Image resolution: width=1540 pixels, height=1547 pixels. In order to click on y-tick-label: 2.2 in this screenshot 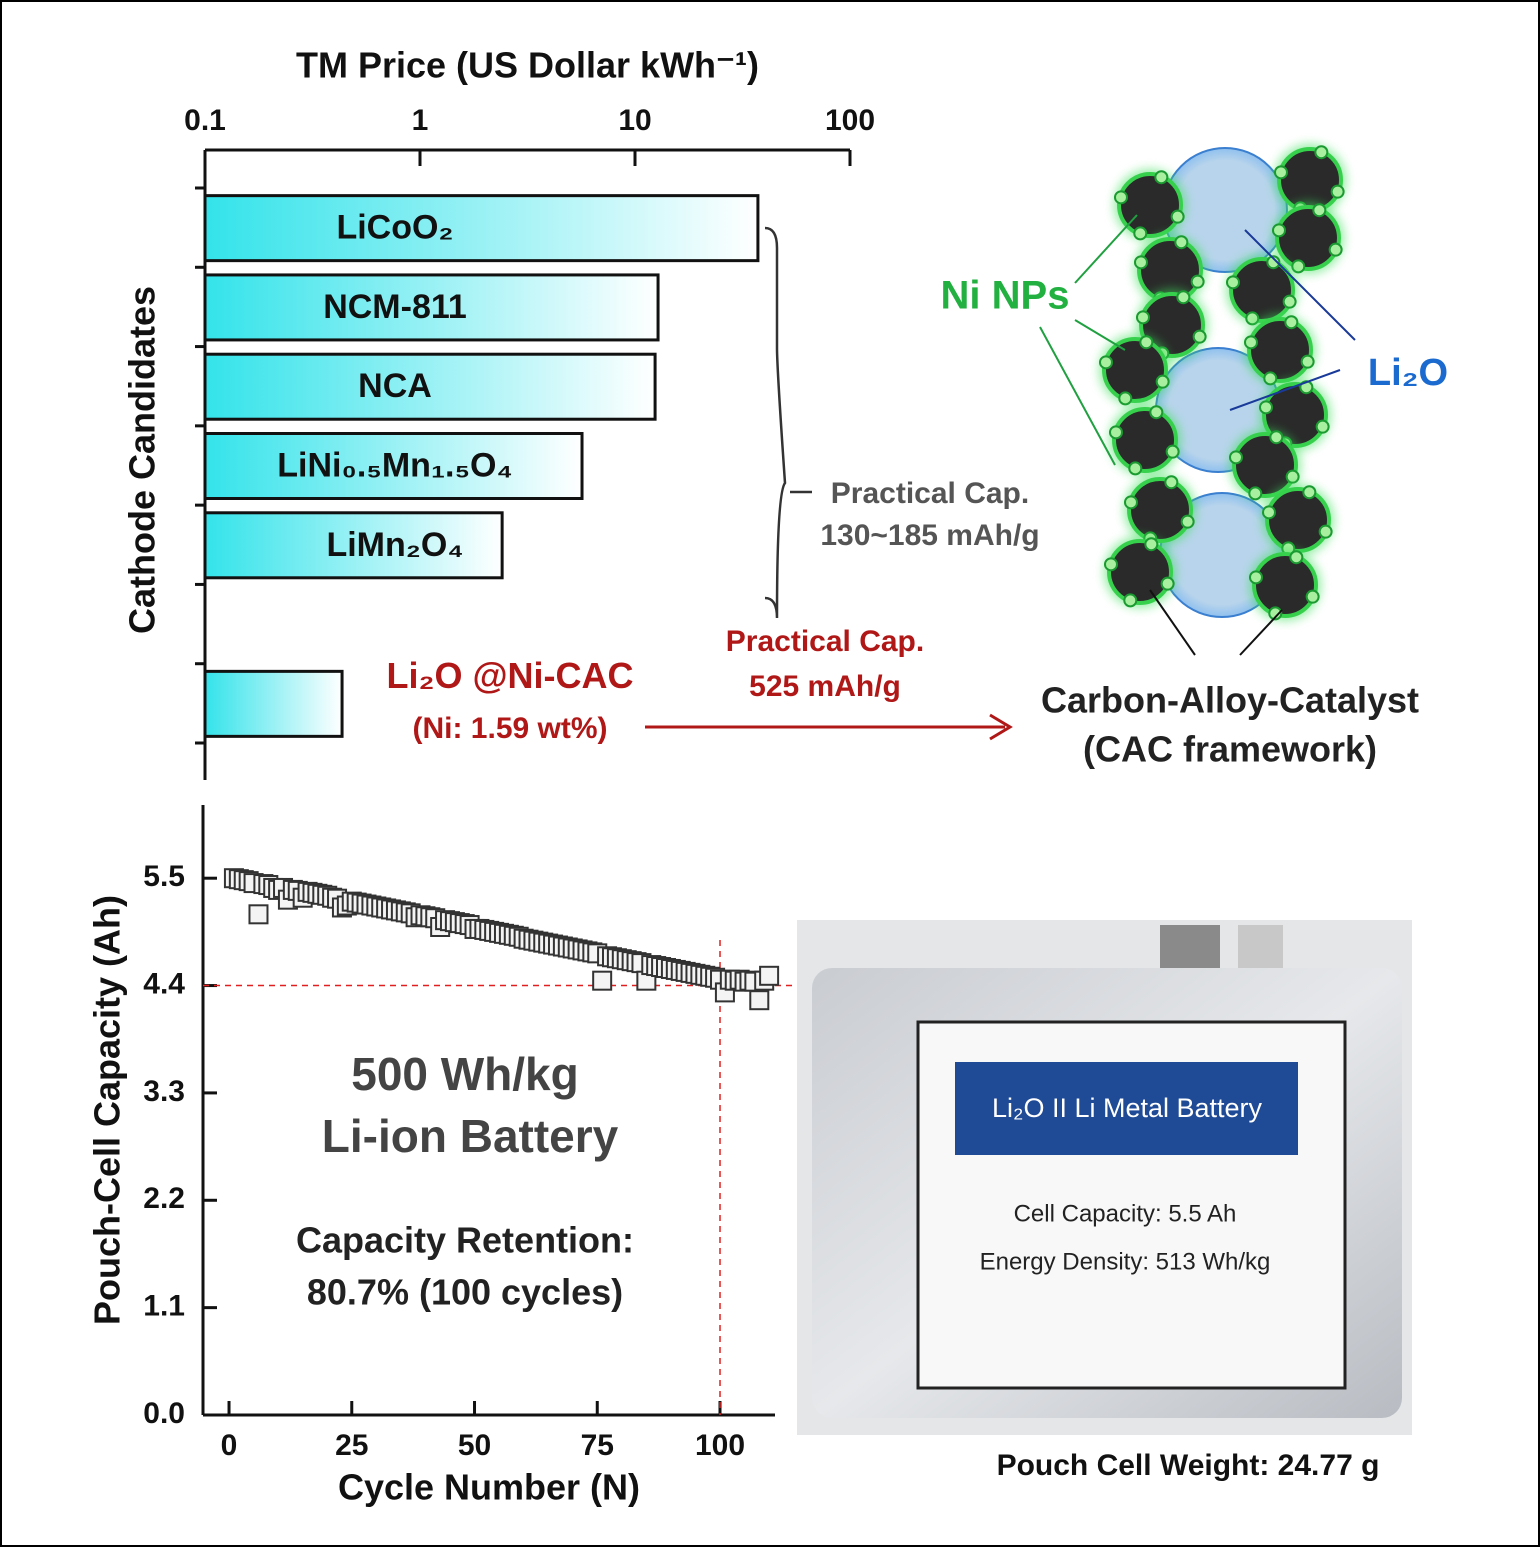, I will do `click(164, 1198)`.